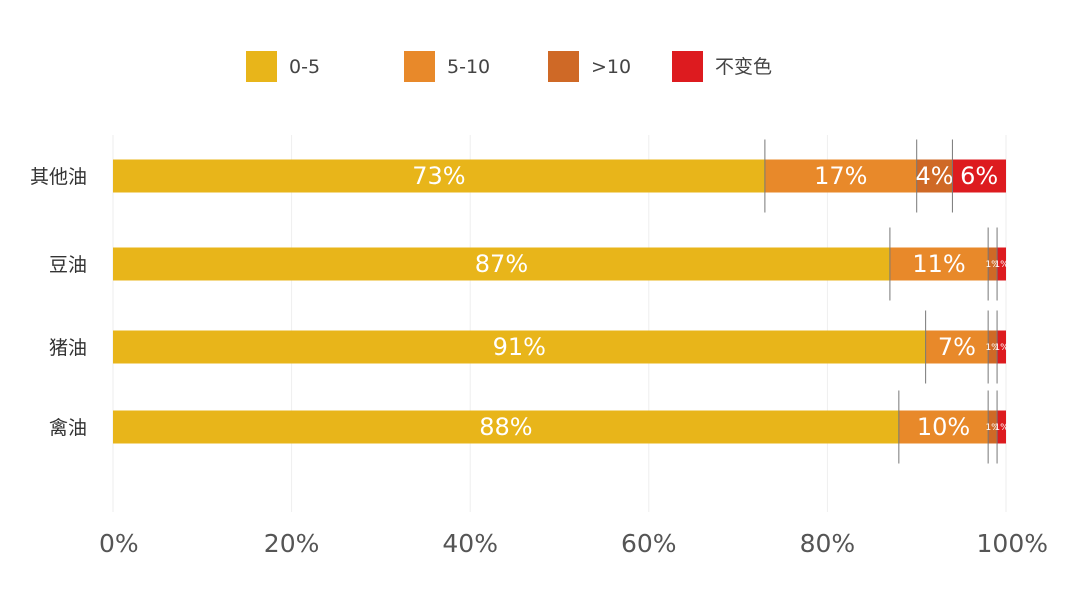  Describe the element at coordinates (1012, 543) in the screenshot. I see `x-tick-label: 100%` at that location.